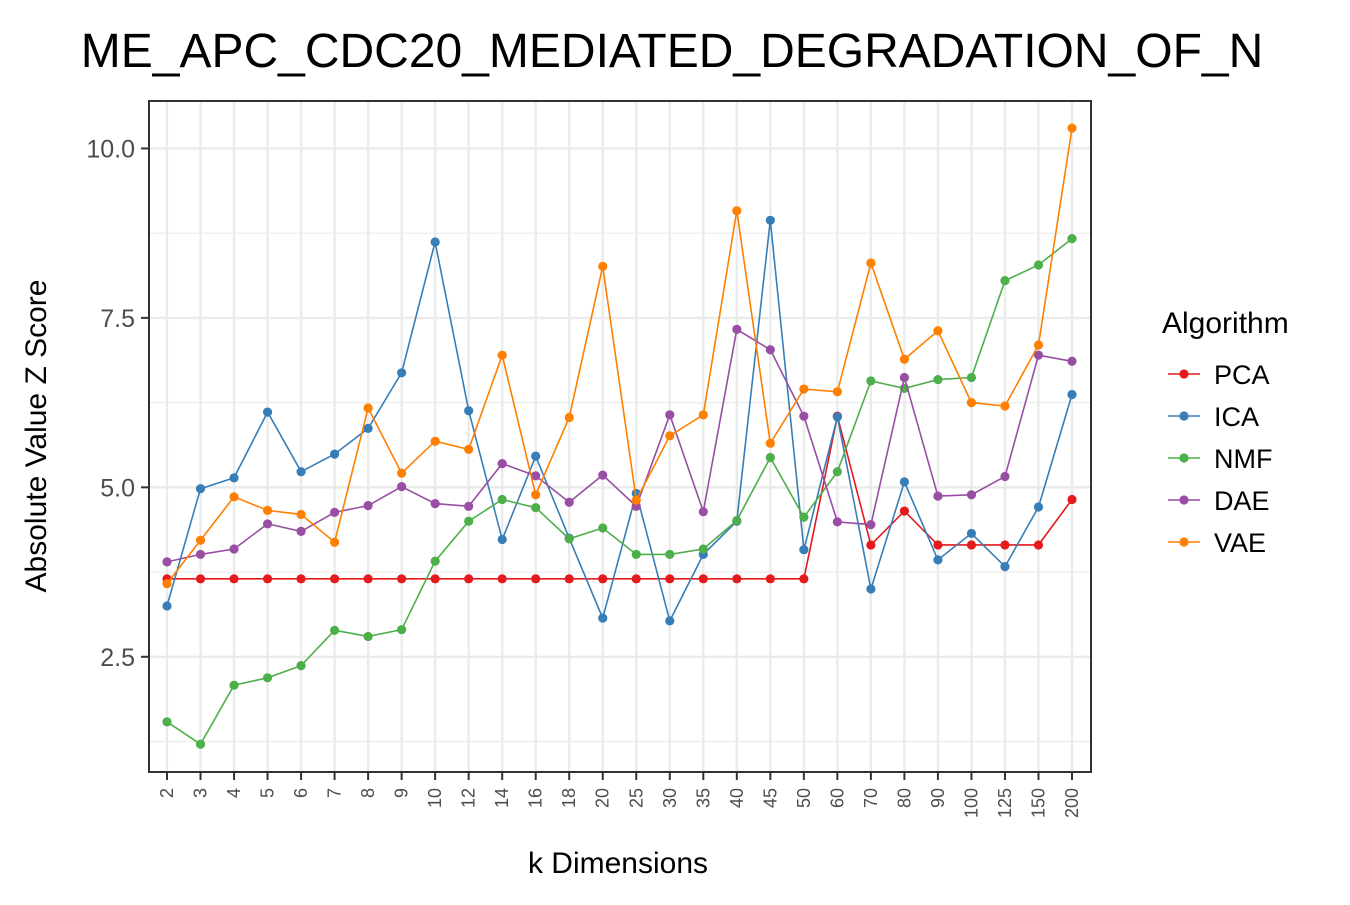  I want to click on x-tick-label: 2, so click(167, 793).